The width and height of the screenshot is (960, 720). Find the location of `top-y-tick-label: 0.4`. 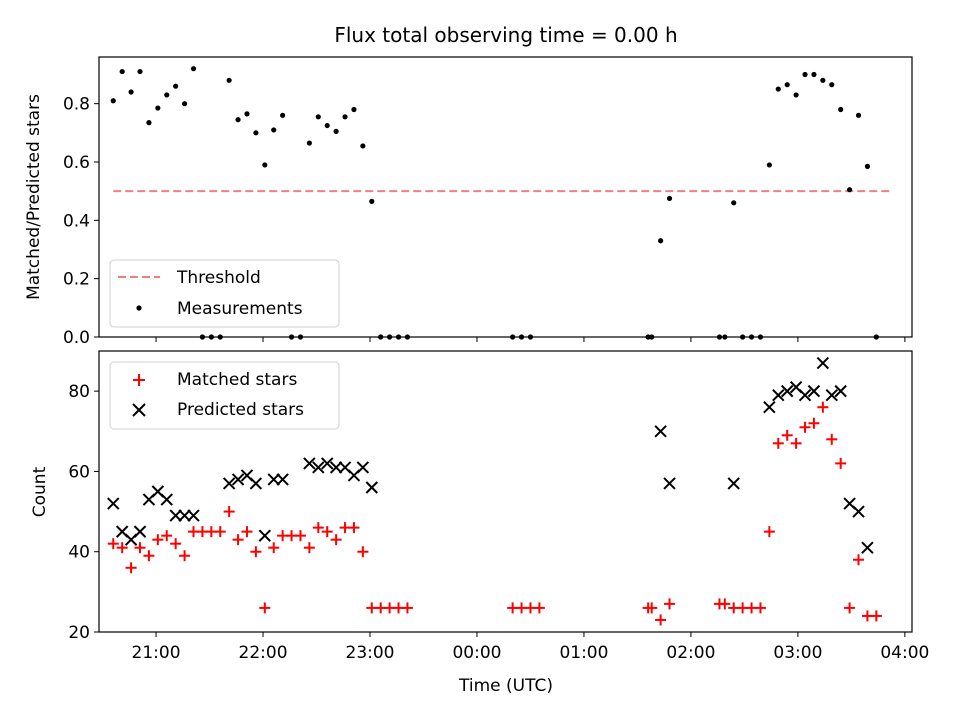

top-y-tick-label: 0.4 is located at coordinates (76, 221).